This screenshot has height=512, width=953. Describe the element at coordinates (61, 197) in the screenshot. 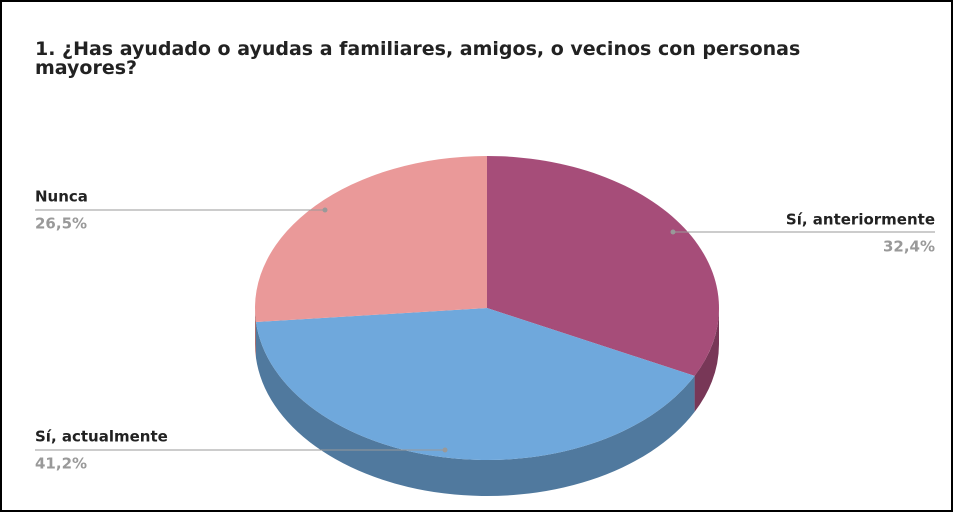

I see `slice-label: Nunca` at that location.